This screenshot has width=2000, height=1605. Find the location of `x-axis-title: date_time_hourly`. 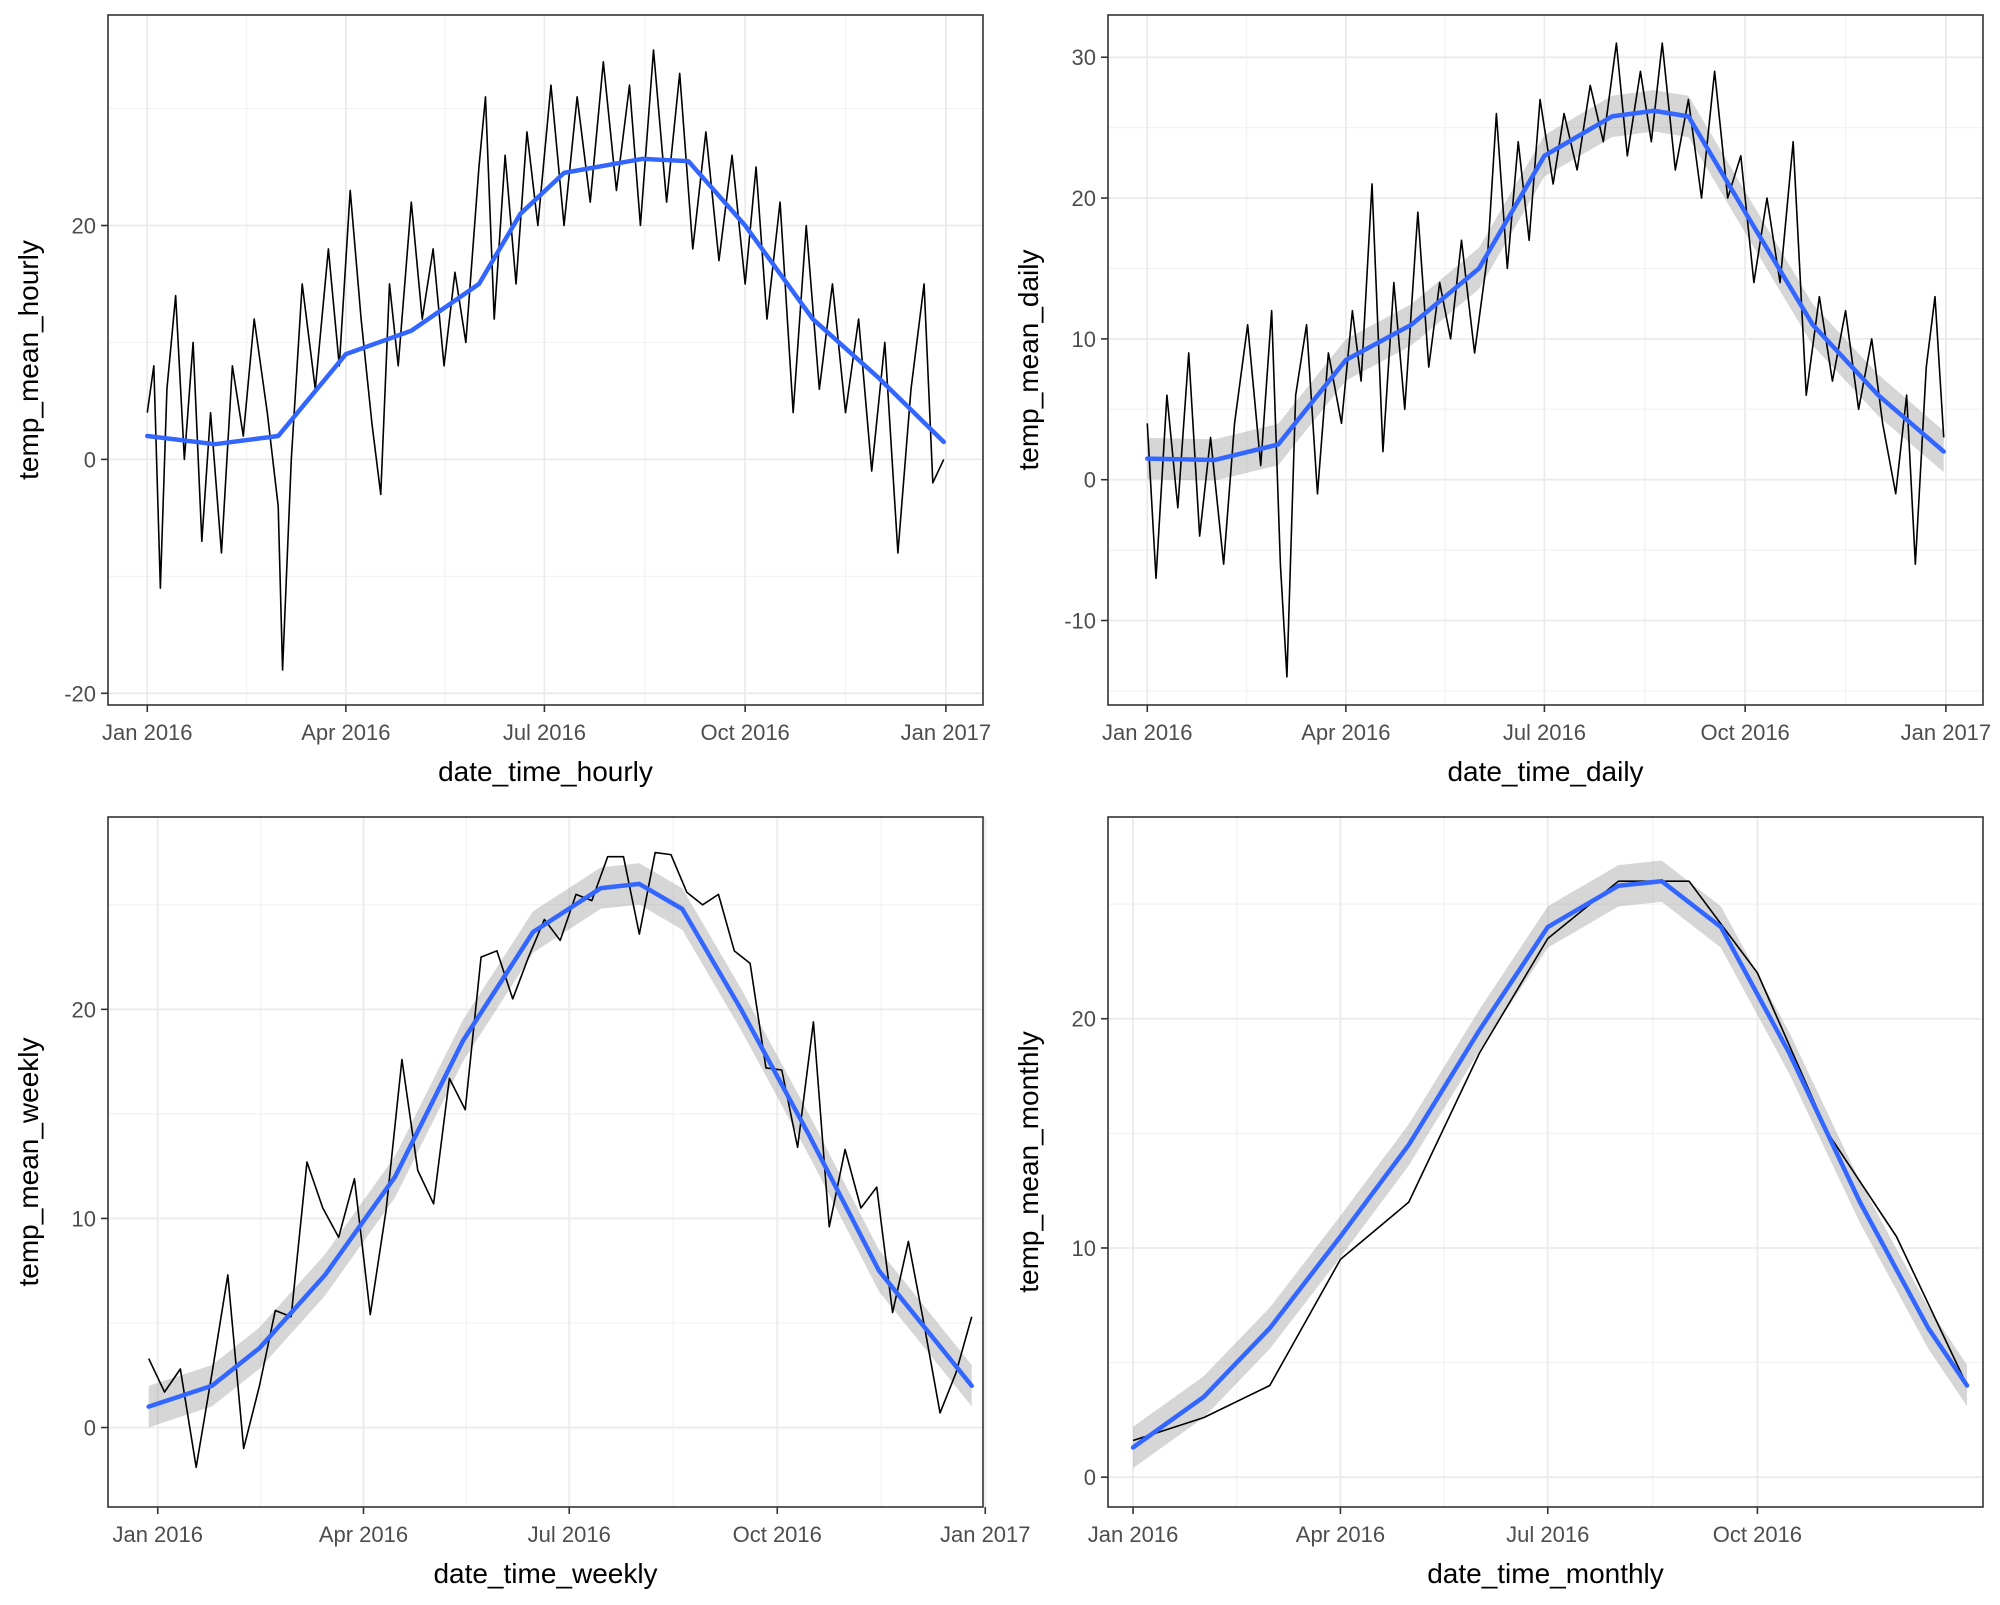

x-axis-title: date_time_hourly is located at coordinates (545, 771).